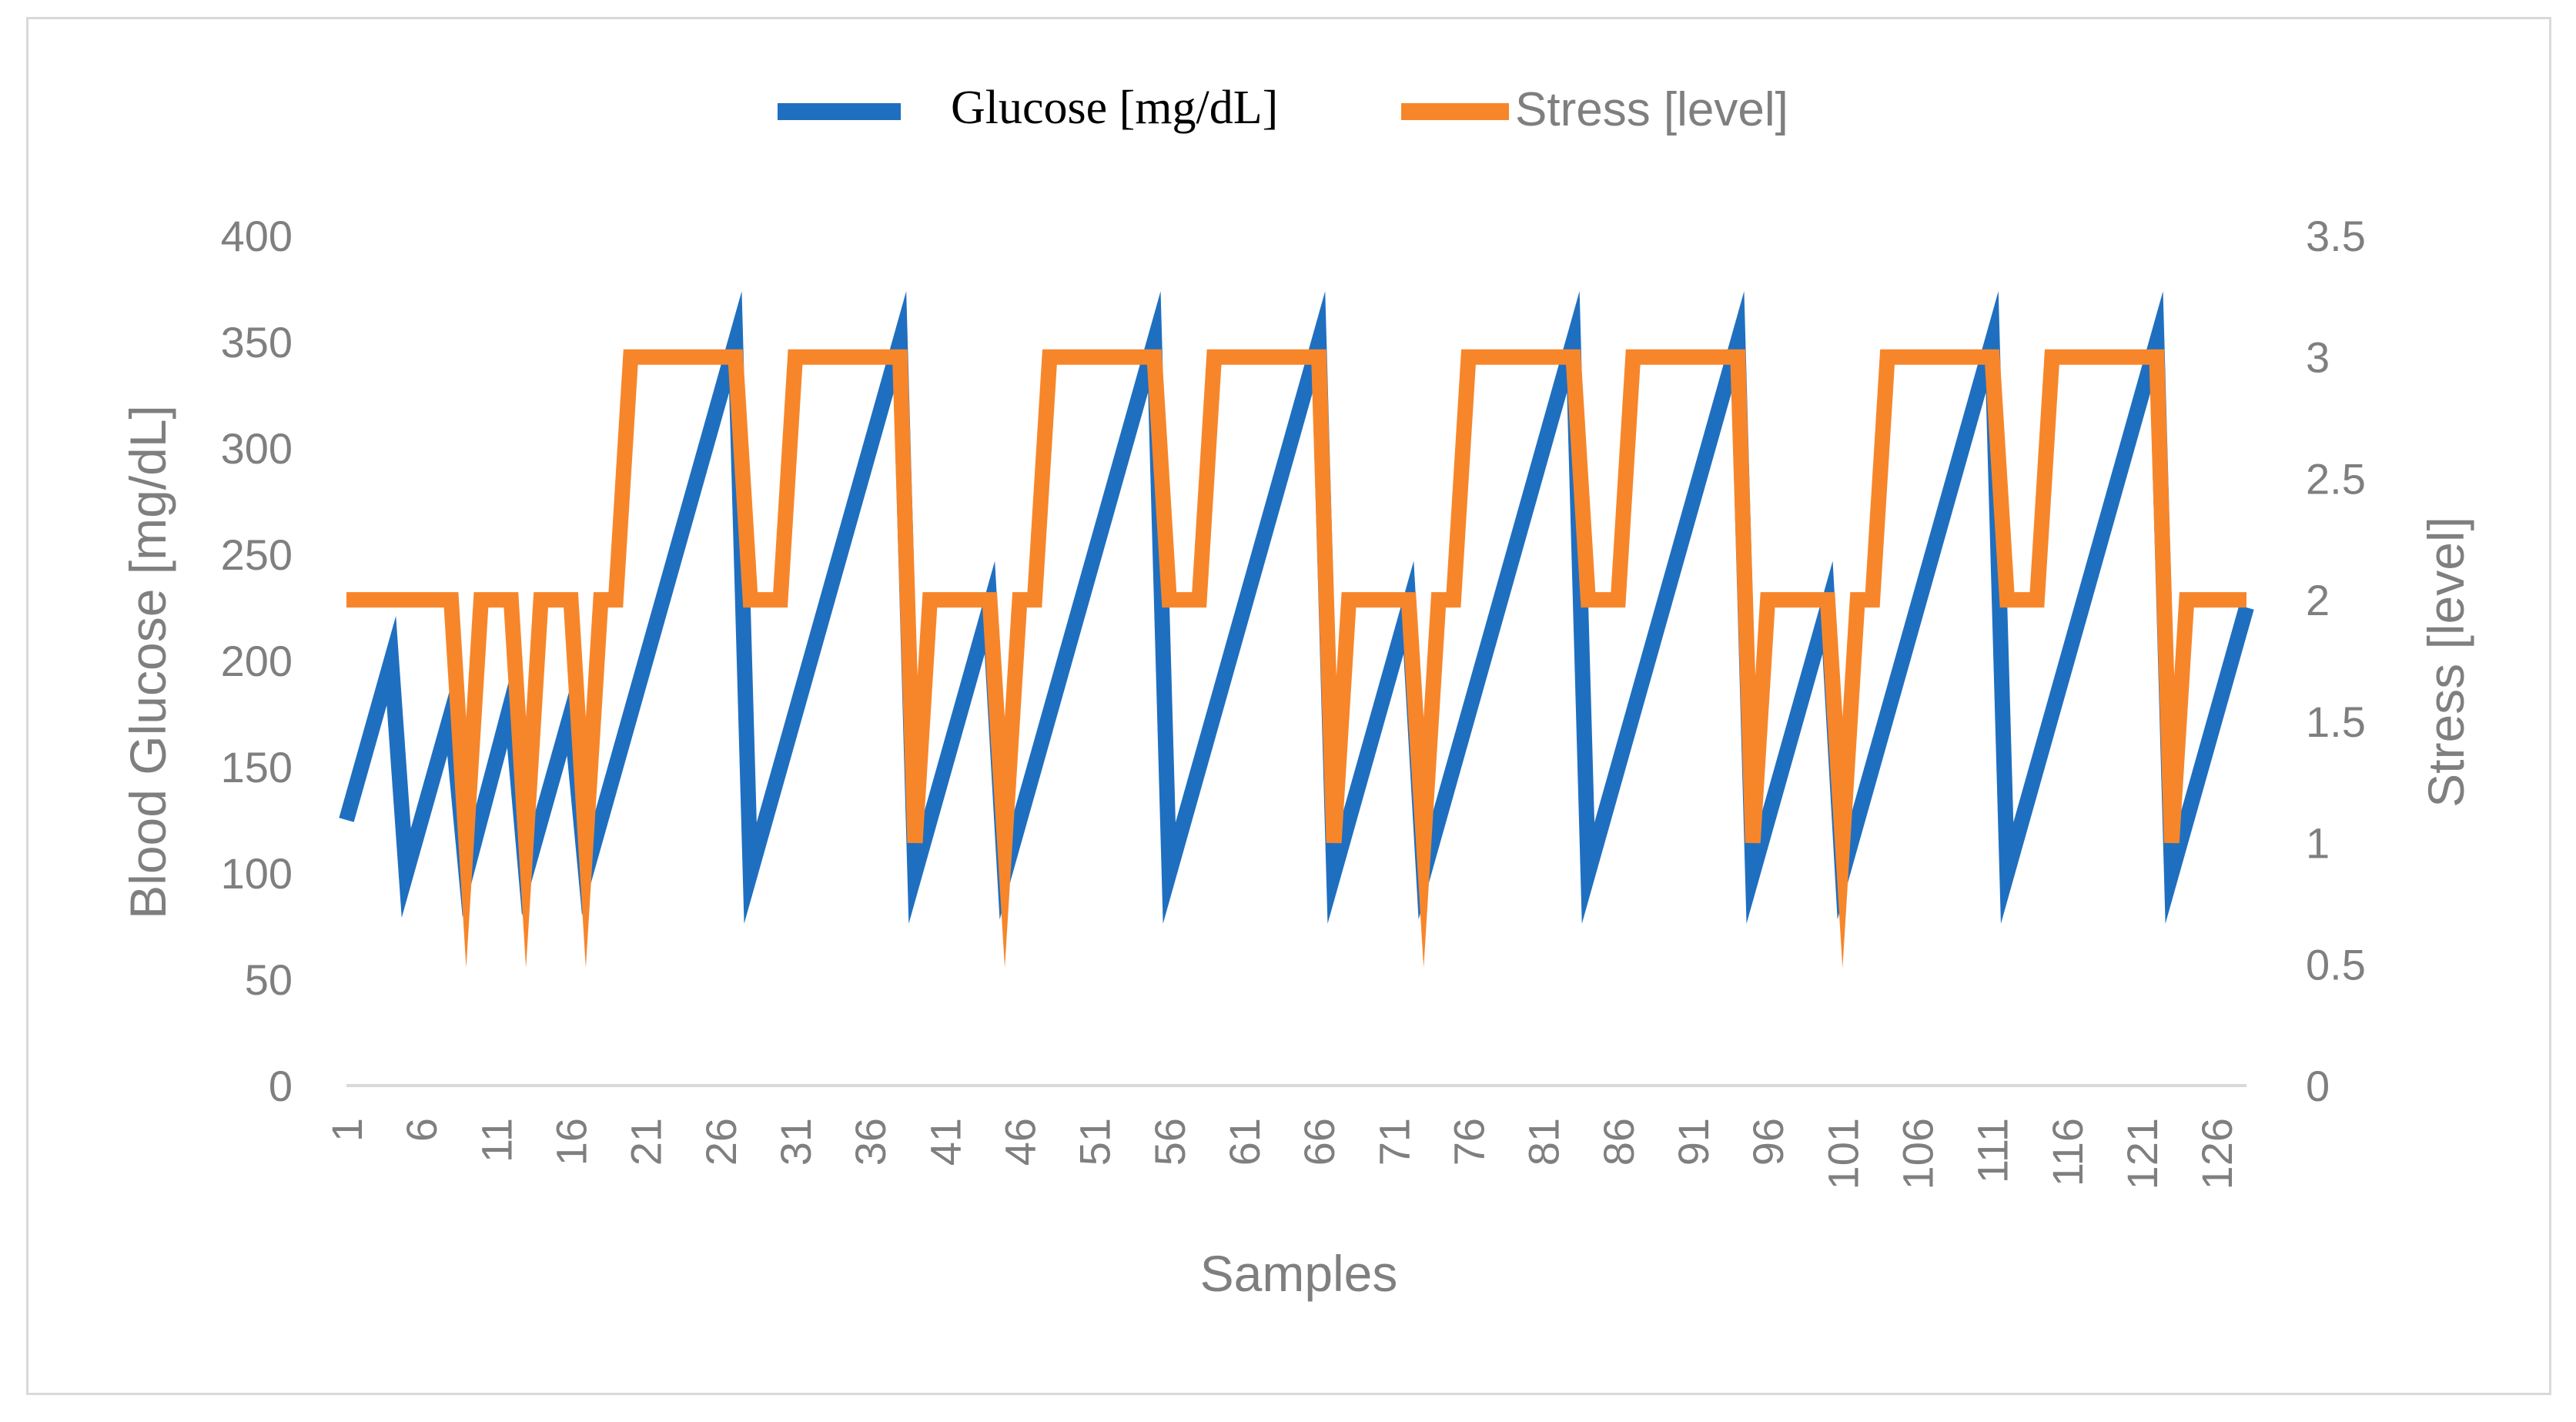  What do you see at coordinates (1019, 1142) in the screenshot?
I see `x-tick-label: 46` at bounding box center [1019, 1142].